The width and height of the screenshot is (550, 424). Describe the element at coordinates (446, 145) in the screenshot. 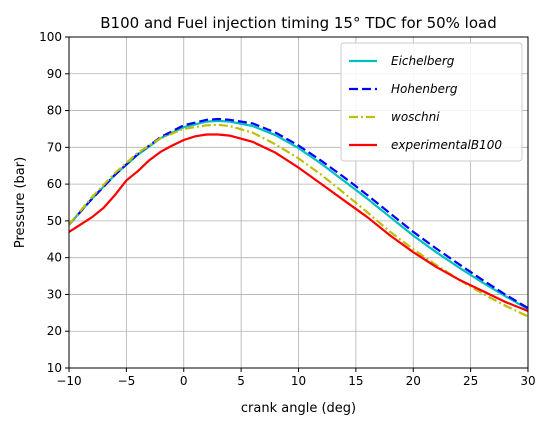

I see `legend-entry-label: experimentalB100` at that location.